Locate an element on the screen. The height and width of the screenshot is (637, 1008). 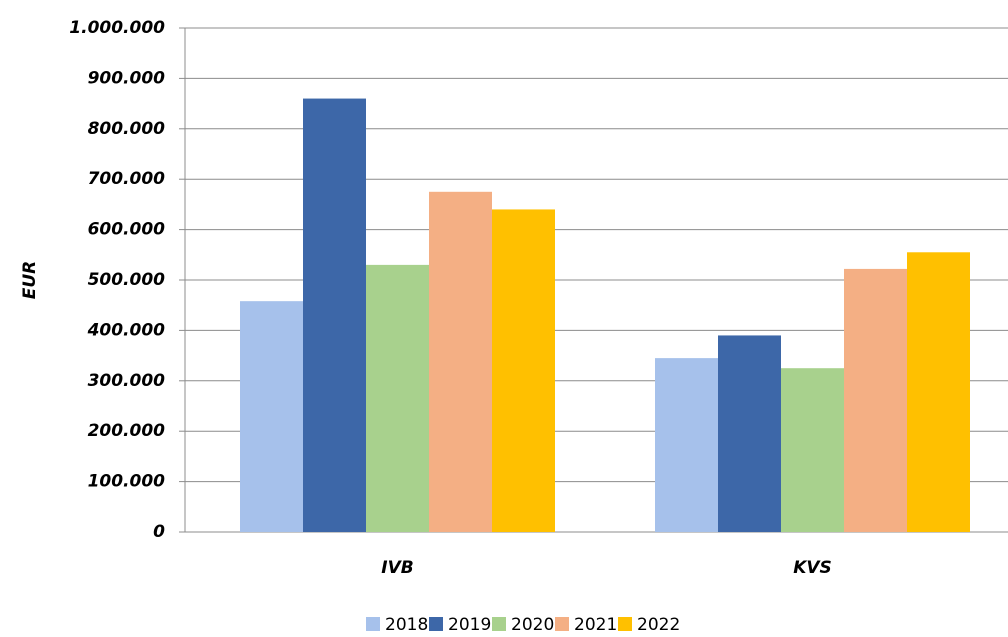
legend-label: 2022 is located at coordinates (658, 625).